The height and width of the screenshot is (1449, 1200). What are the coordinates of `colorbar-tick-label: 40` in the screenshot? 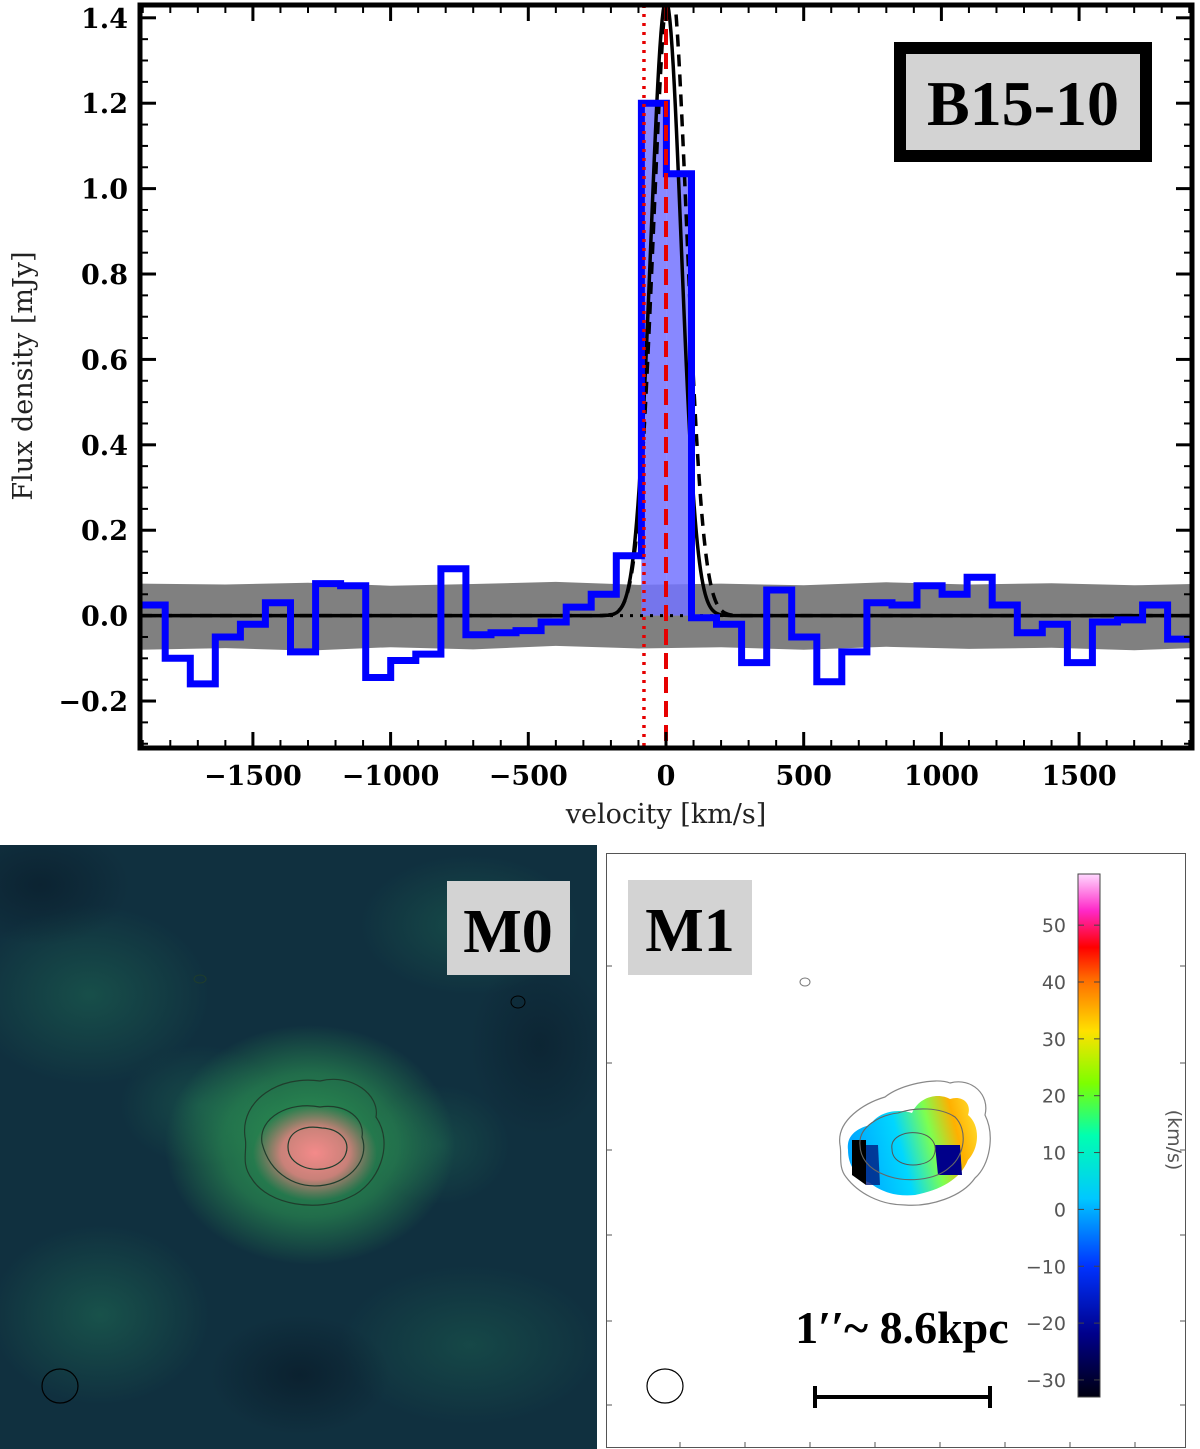 It's located at (1054, 983).